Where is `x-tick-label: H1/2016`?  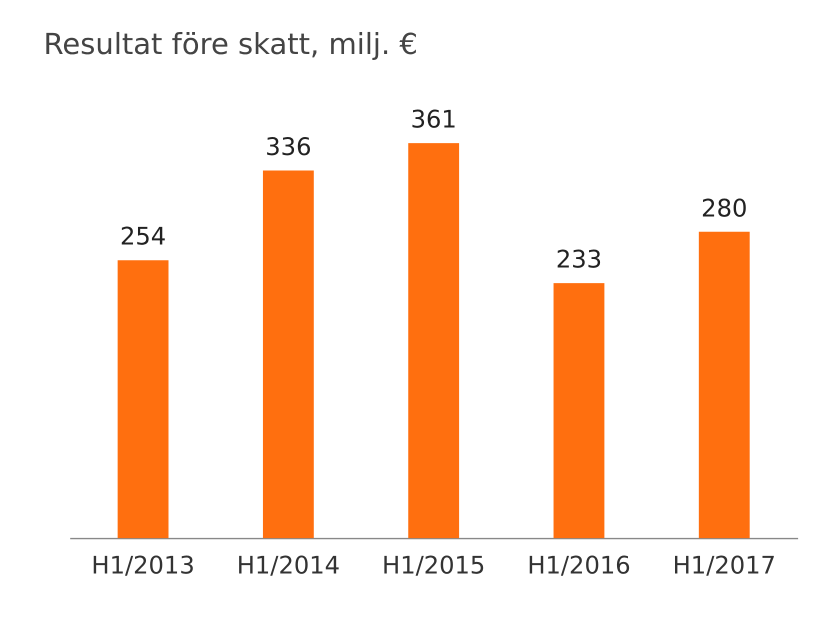 x-tick-label: H1/2016 is located at coordinates (579, 565).